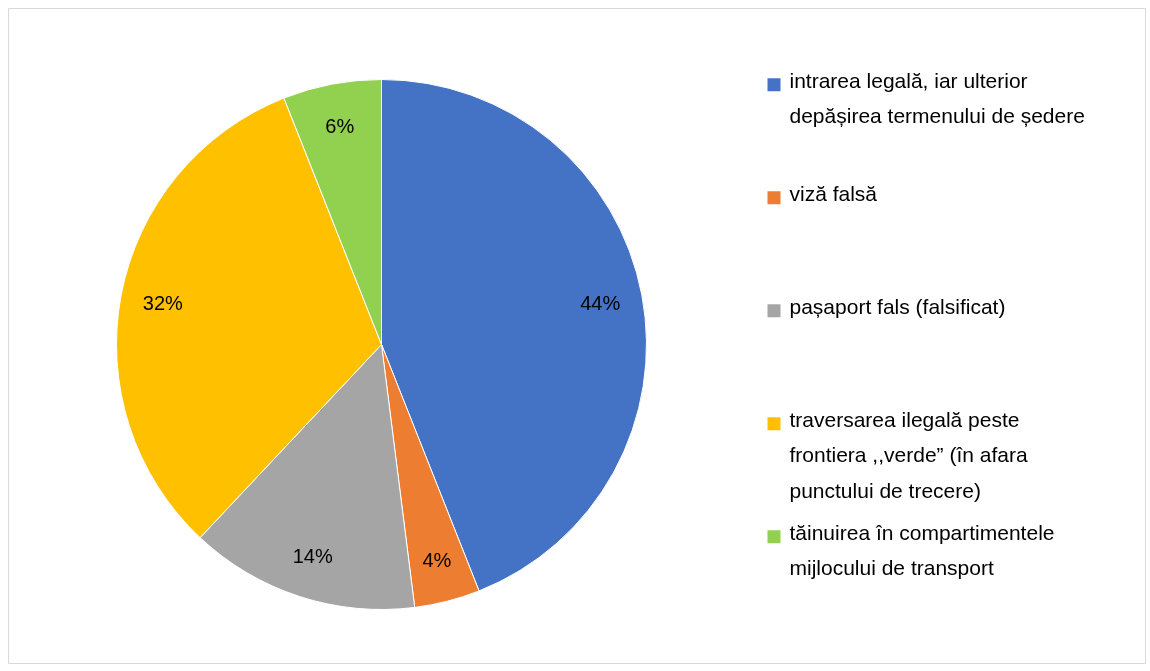 This screenshot has height=671, width=1150. What do you see at coordinates (937, 98) in the screenshot?
I see `legend-label: intrarea legală, iar ulterior depășirea termenului de ședere` at bounding box center [937, 98].